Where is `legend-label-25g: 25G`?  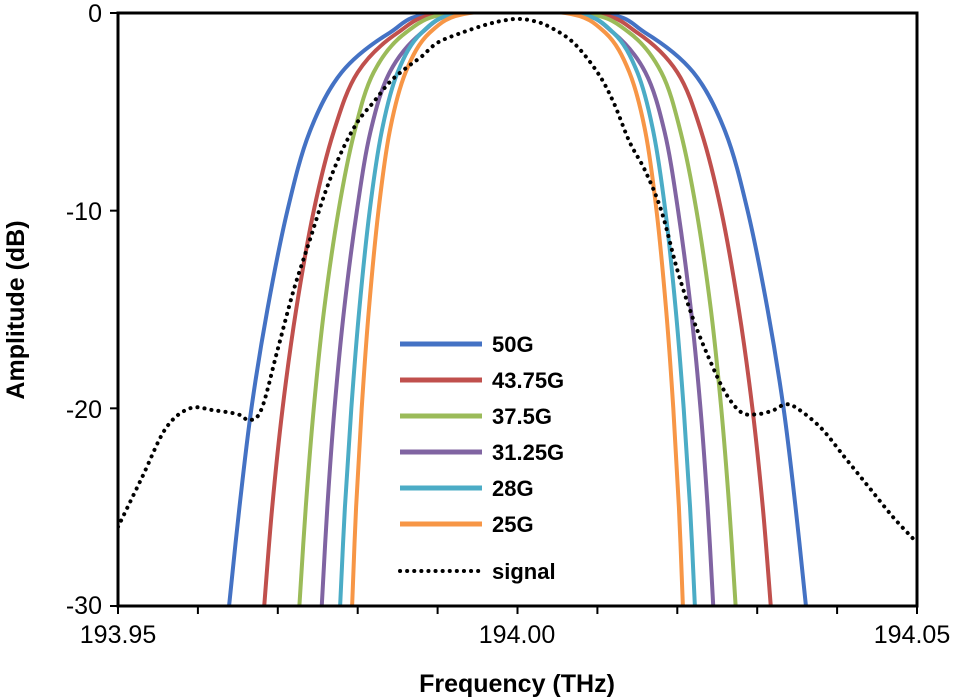 legend-label-25g: 25G is located at coordinates (513, 524).